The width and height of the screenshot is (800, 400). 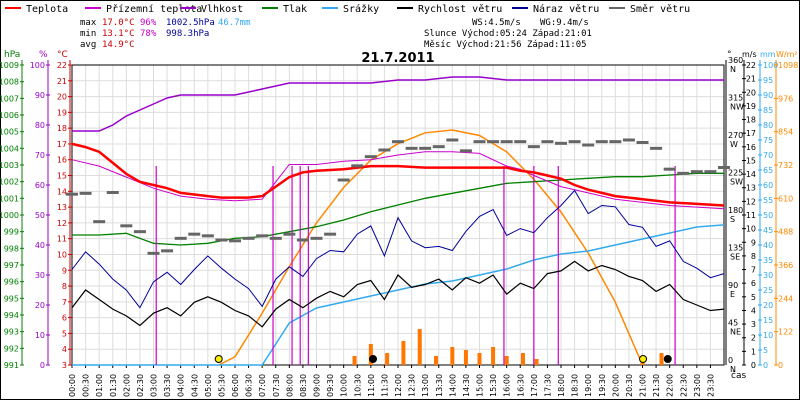 What do you see at coordinates (194, 385) in the screenshot?
I see `axis-x-label-9: 04:30` at bounding box center [194, 385].